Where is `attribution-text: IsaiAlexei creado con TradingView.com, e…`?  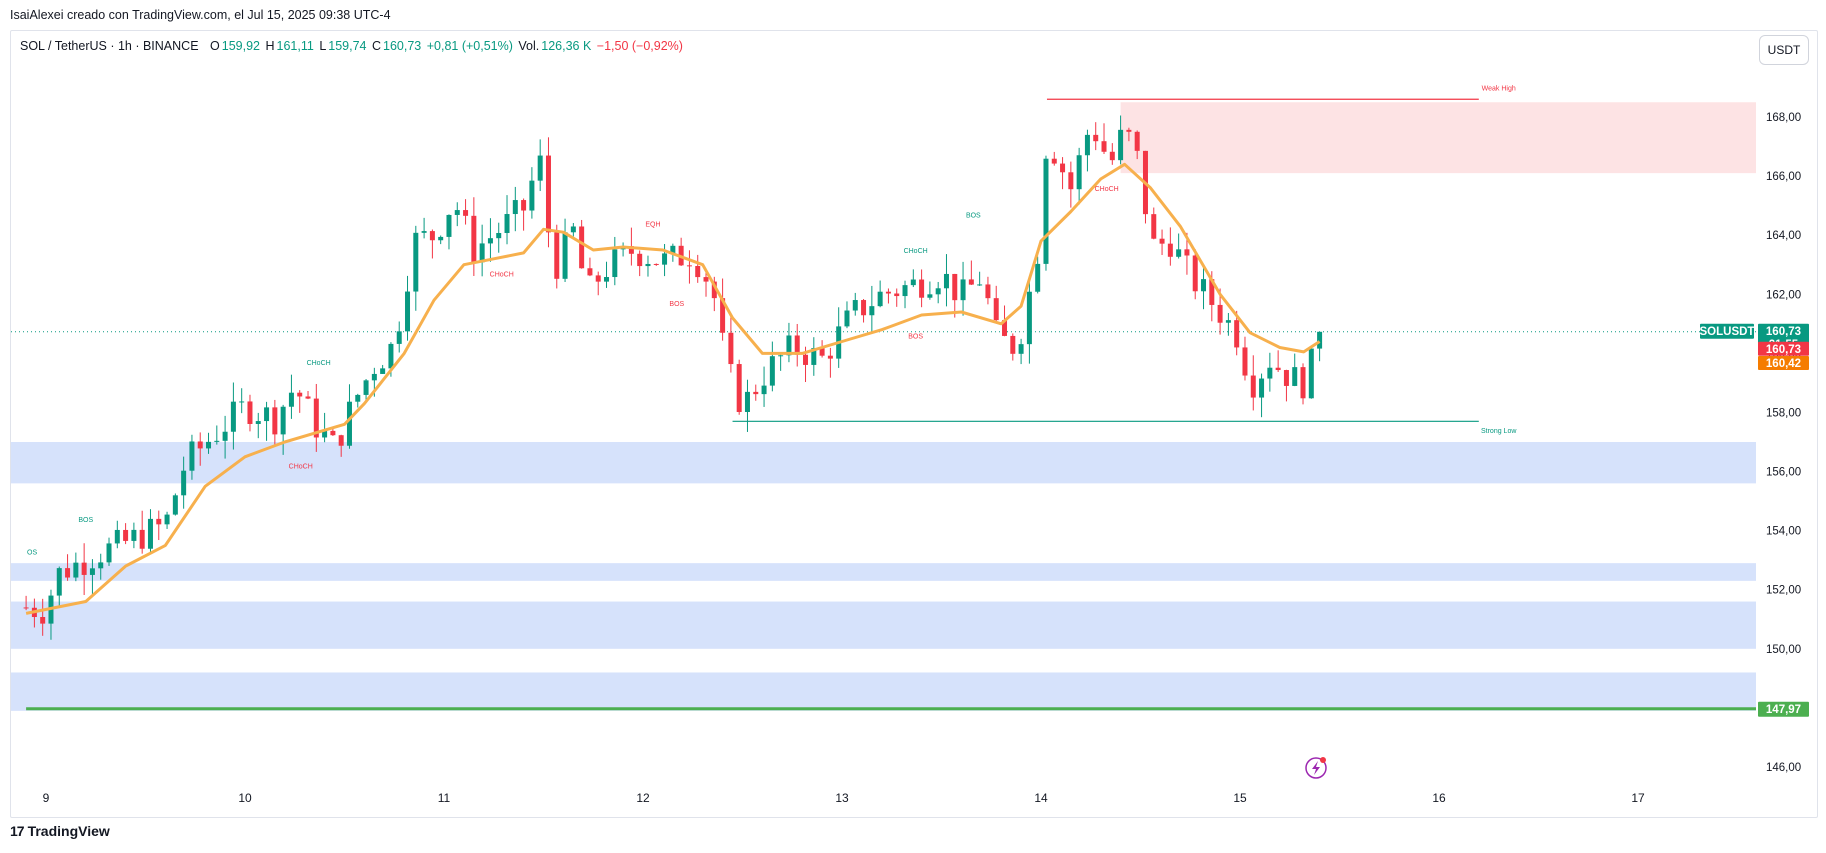
attribution-text: IsaiAlexei creado con TradingView.com, e… is located at coordinates (200, 15).